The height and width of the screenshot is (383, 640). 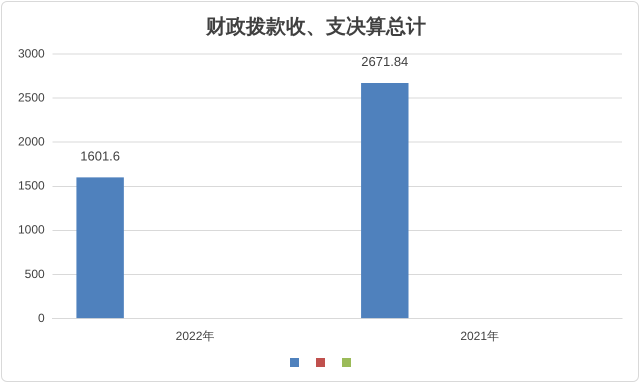 I want to click on y-tick-label: 1000, so click(x=32, y=229).